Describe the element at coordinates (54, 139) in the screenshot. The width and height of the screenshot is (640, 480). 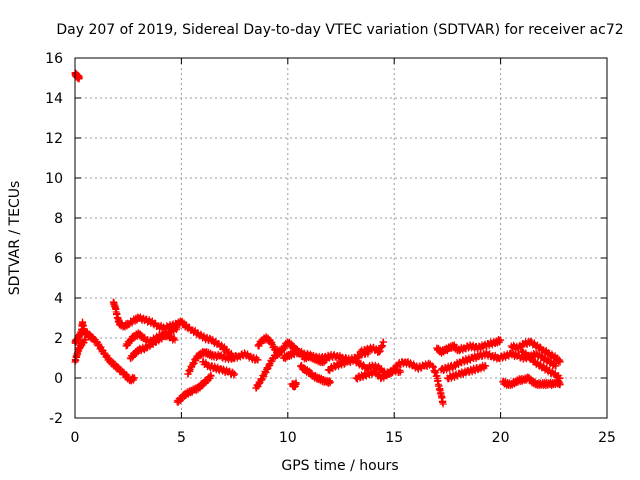
I see `y-tick-label: 12` at that location.